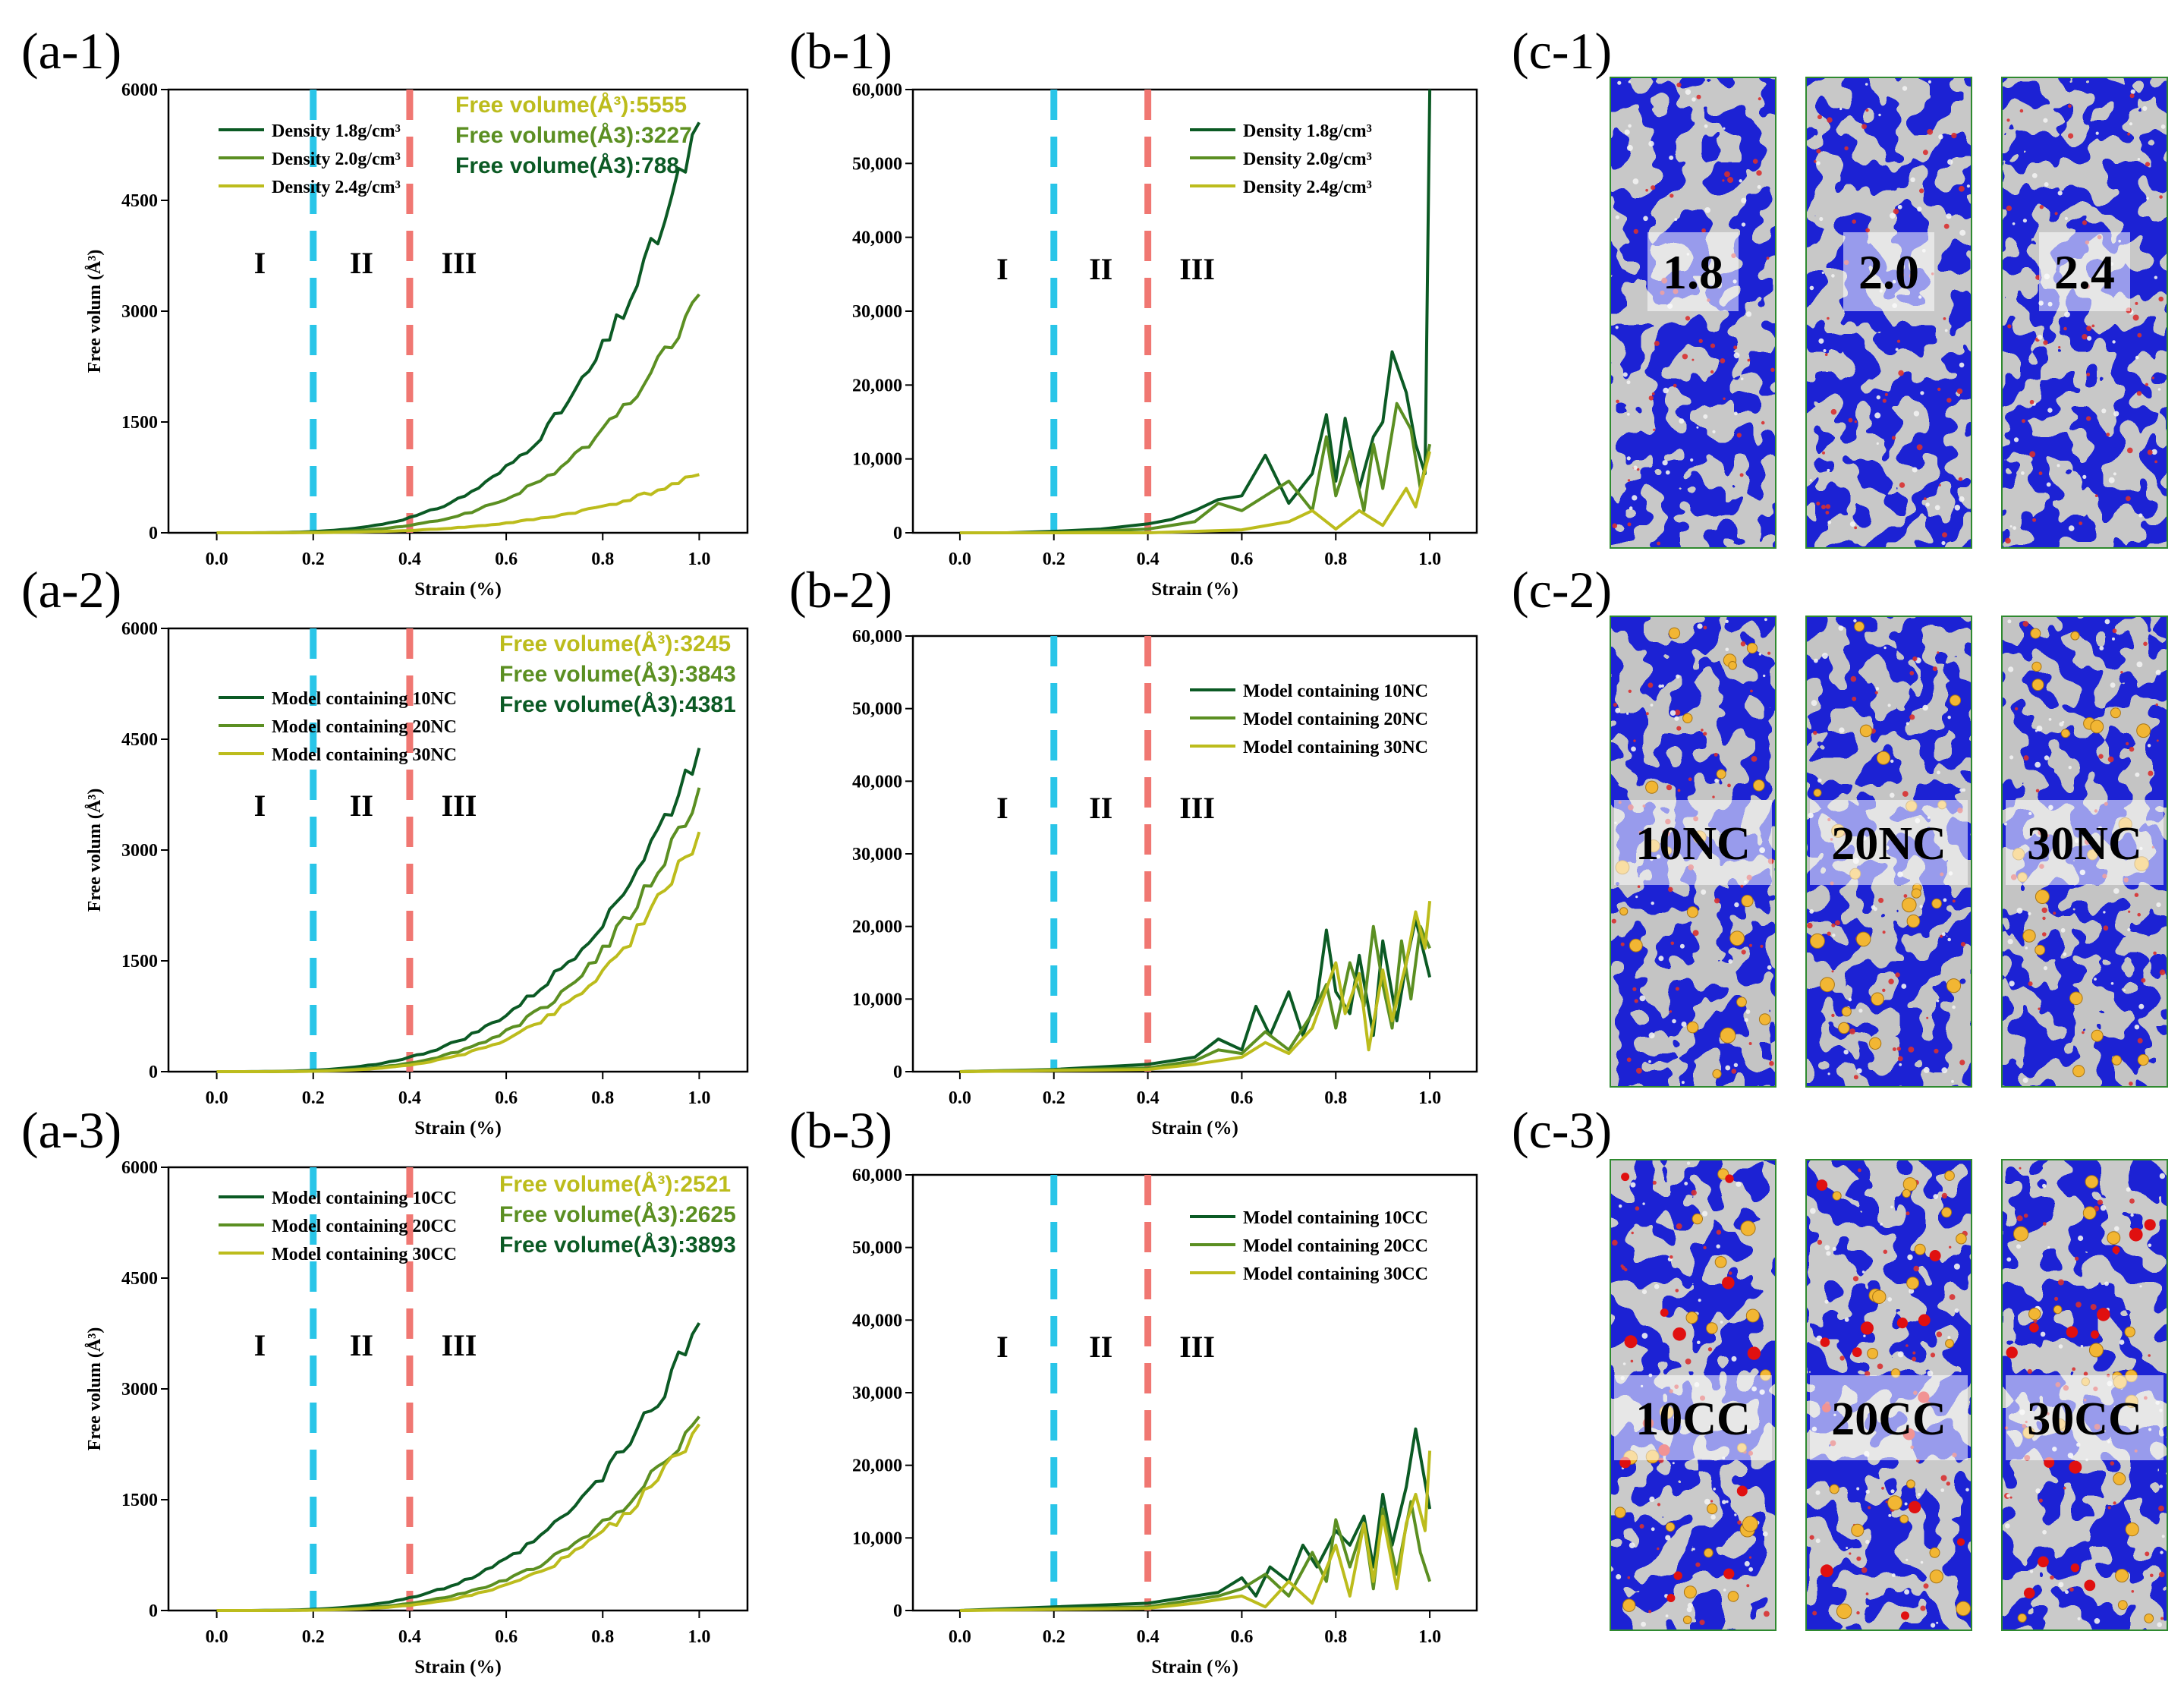 The image size is (2184, 1694). I want to click on y-tick-label: 6000, so click(139, 1168).